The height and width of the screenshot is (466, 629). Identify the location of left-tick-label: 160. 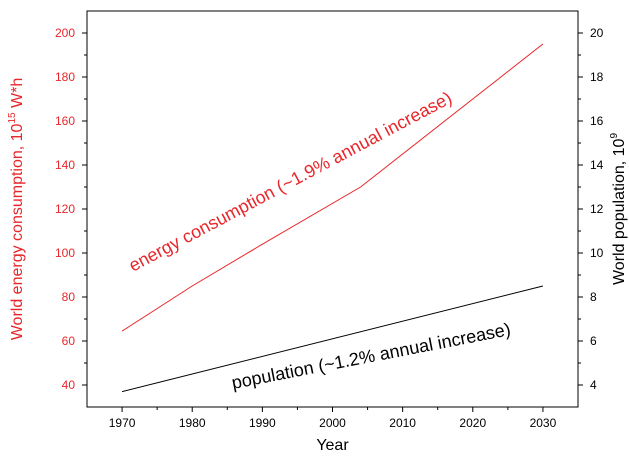
(65, 121).